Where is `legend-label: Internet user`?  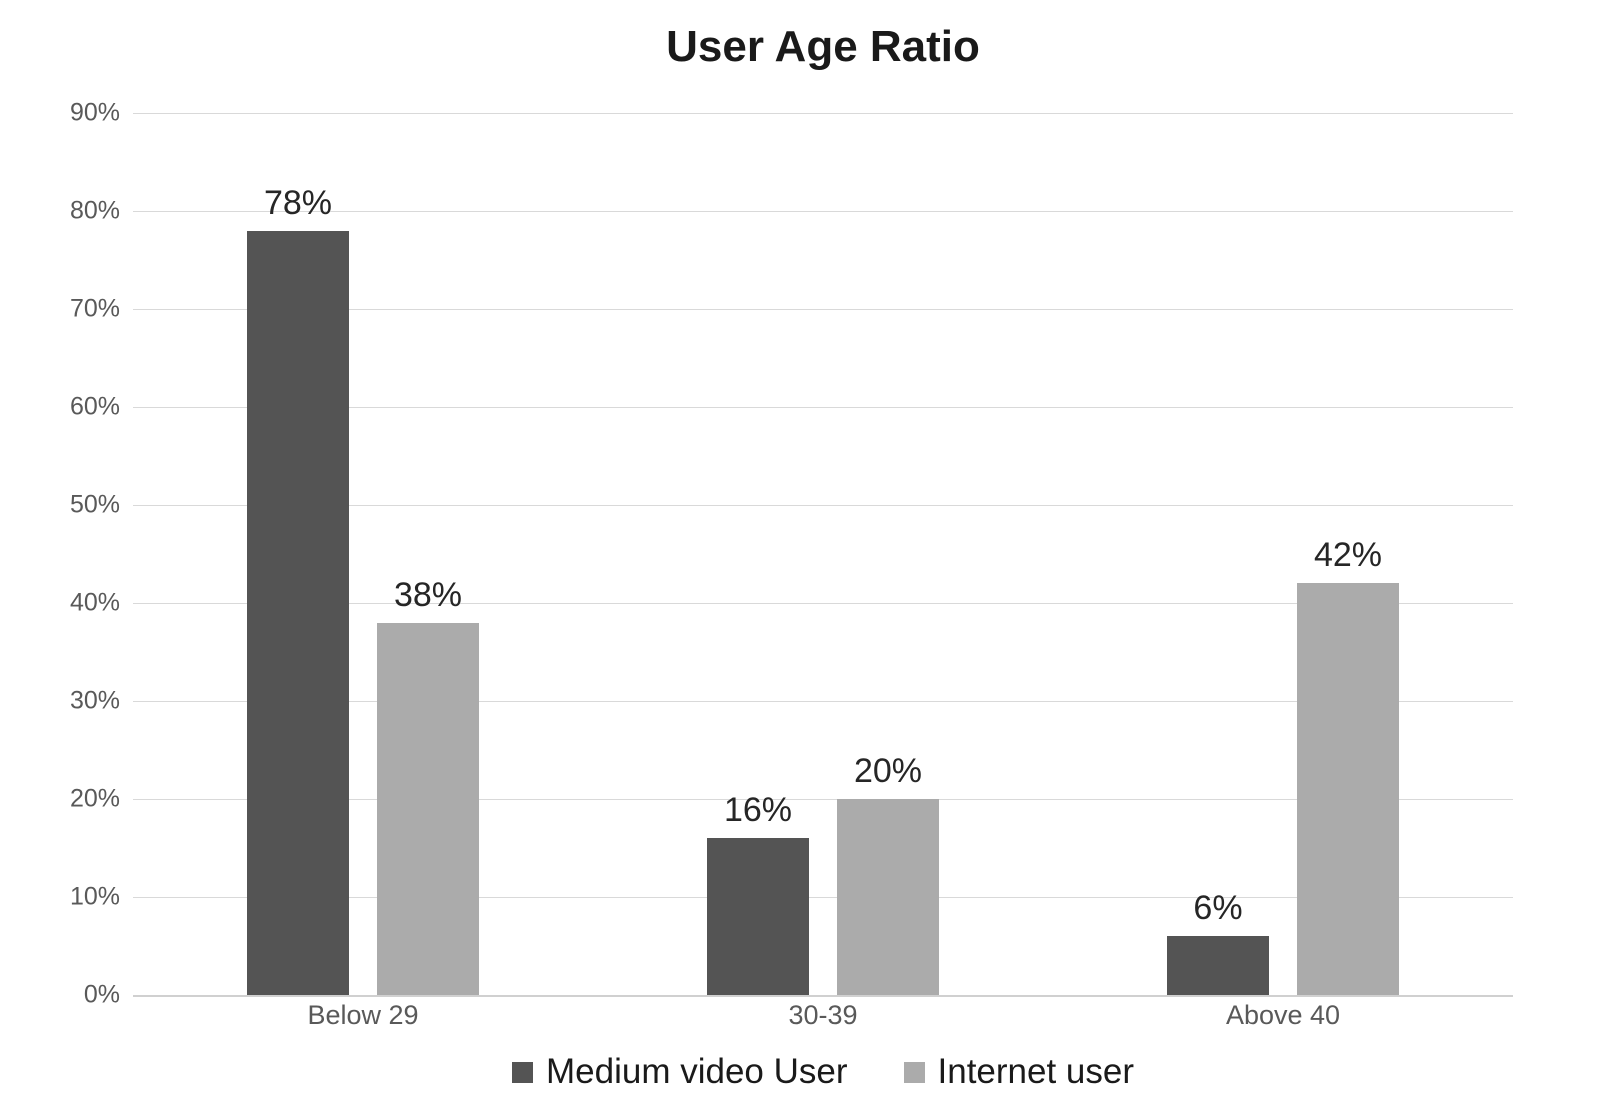 legend-label: Internet user is located at coordinates (1036, 1071).